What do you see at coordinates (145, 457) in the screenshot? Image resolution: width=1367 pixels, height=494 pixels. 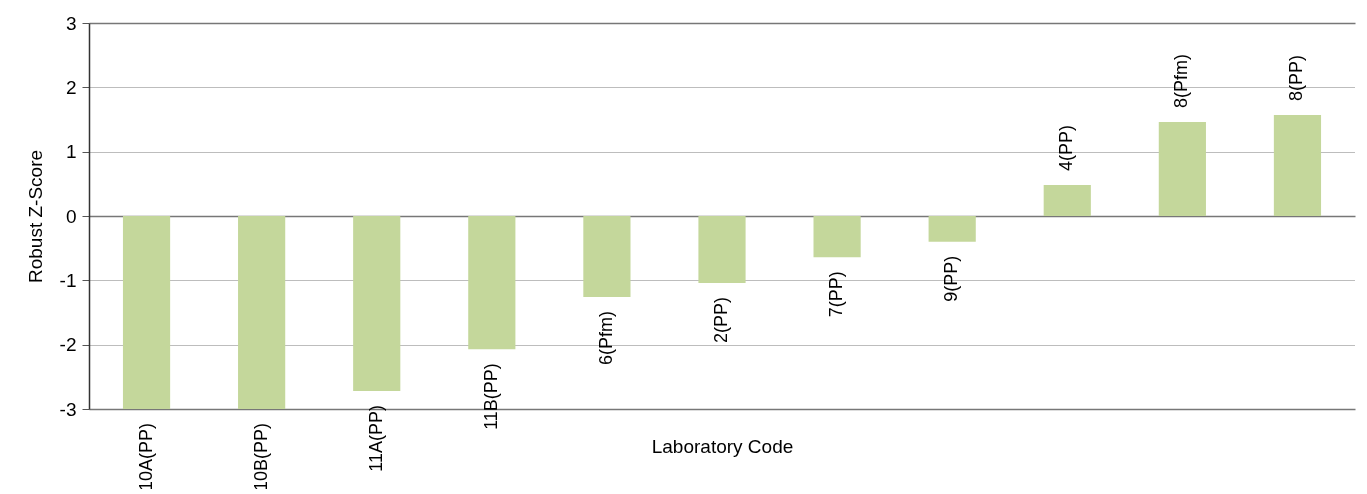 I see `x-tick-label: 10A(PP)` at bounding box center [145, 457].